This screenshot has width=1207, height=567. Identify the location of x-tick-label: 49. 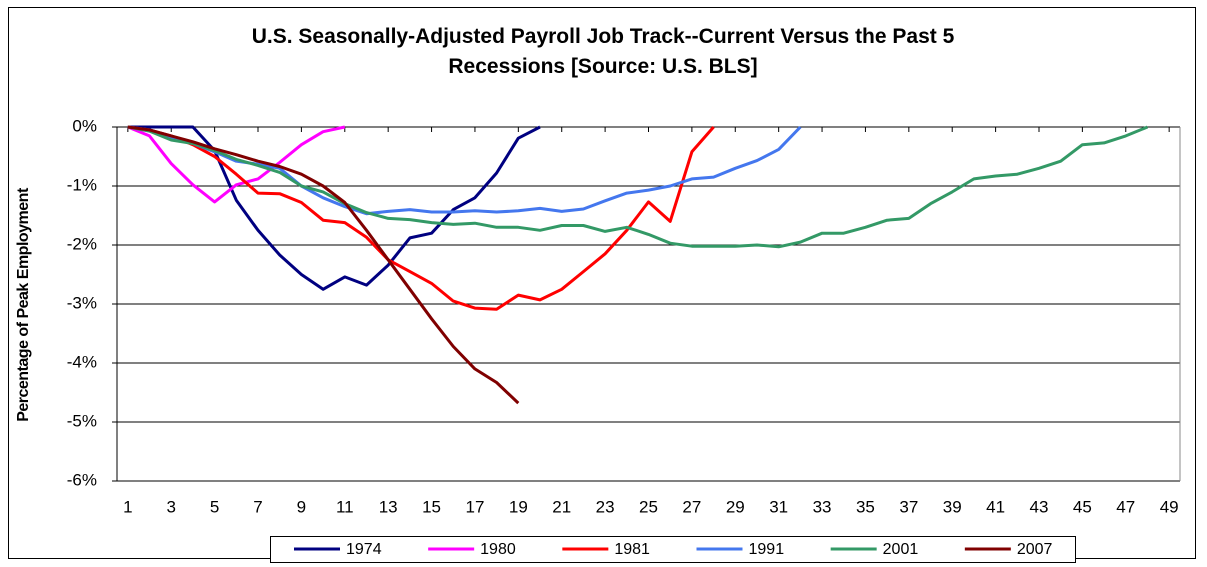
(1169, 506).